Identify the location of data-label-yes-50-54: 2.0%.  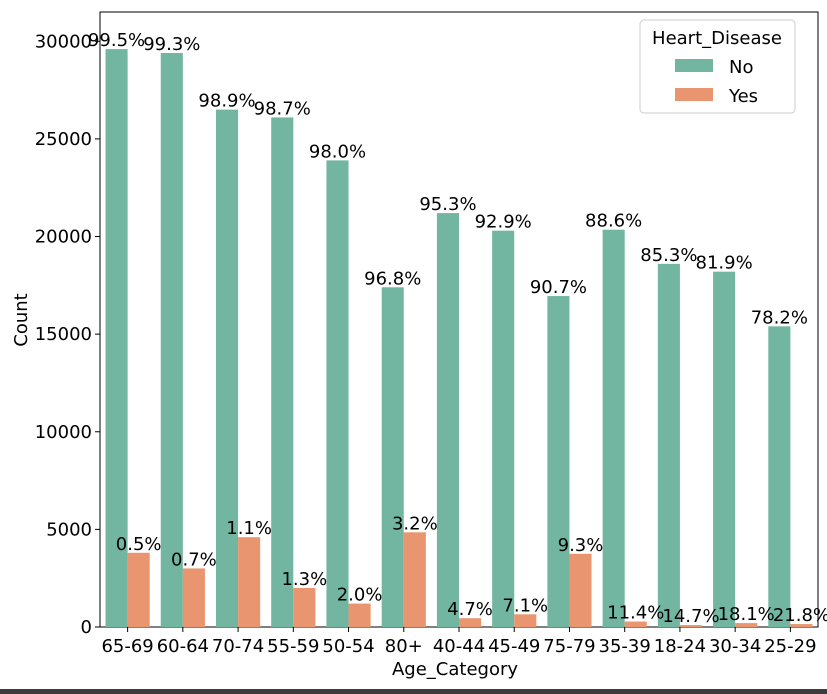
(360, 595).